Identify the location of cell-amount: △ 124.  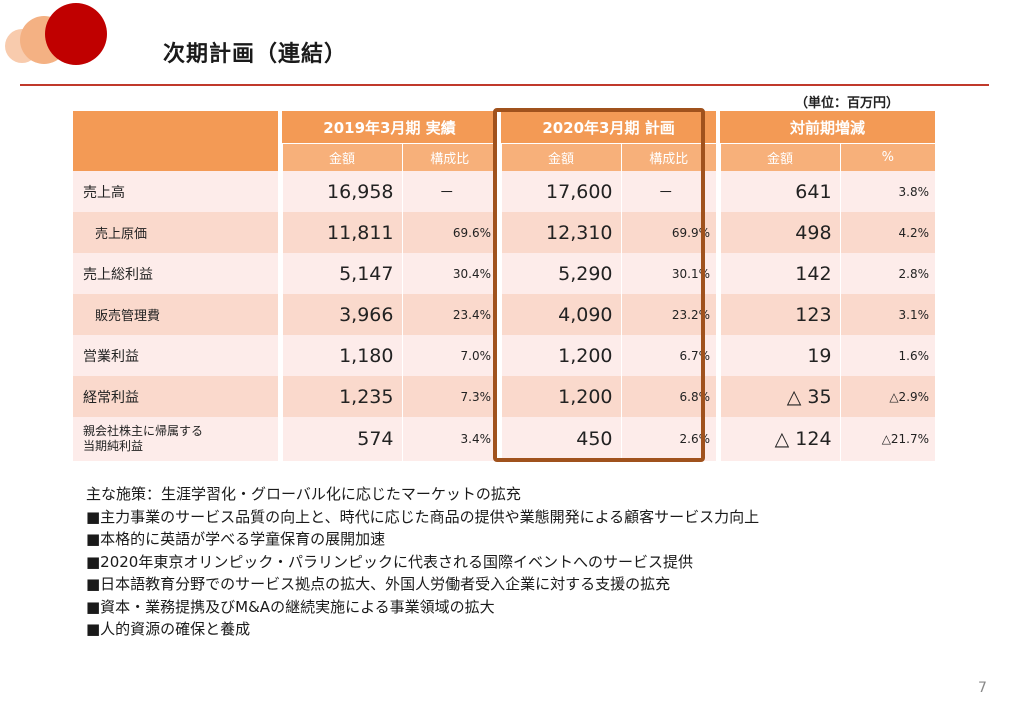
(780, 439).